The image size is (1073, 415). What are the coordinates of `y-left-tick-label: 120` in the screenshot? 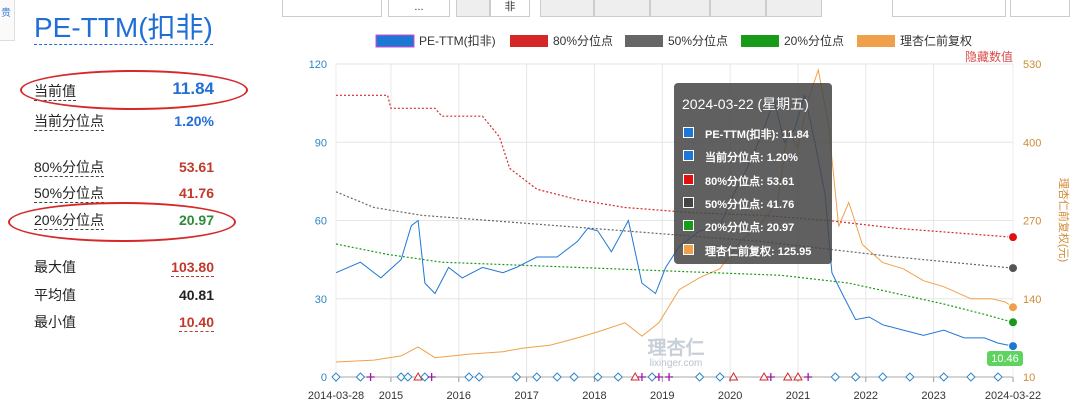 It's located at (318, 65).